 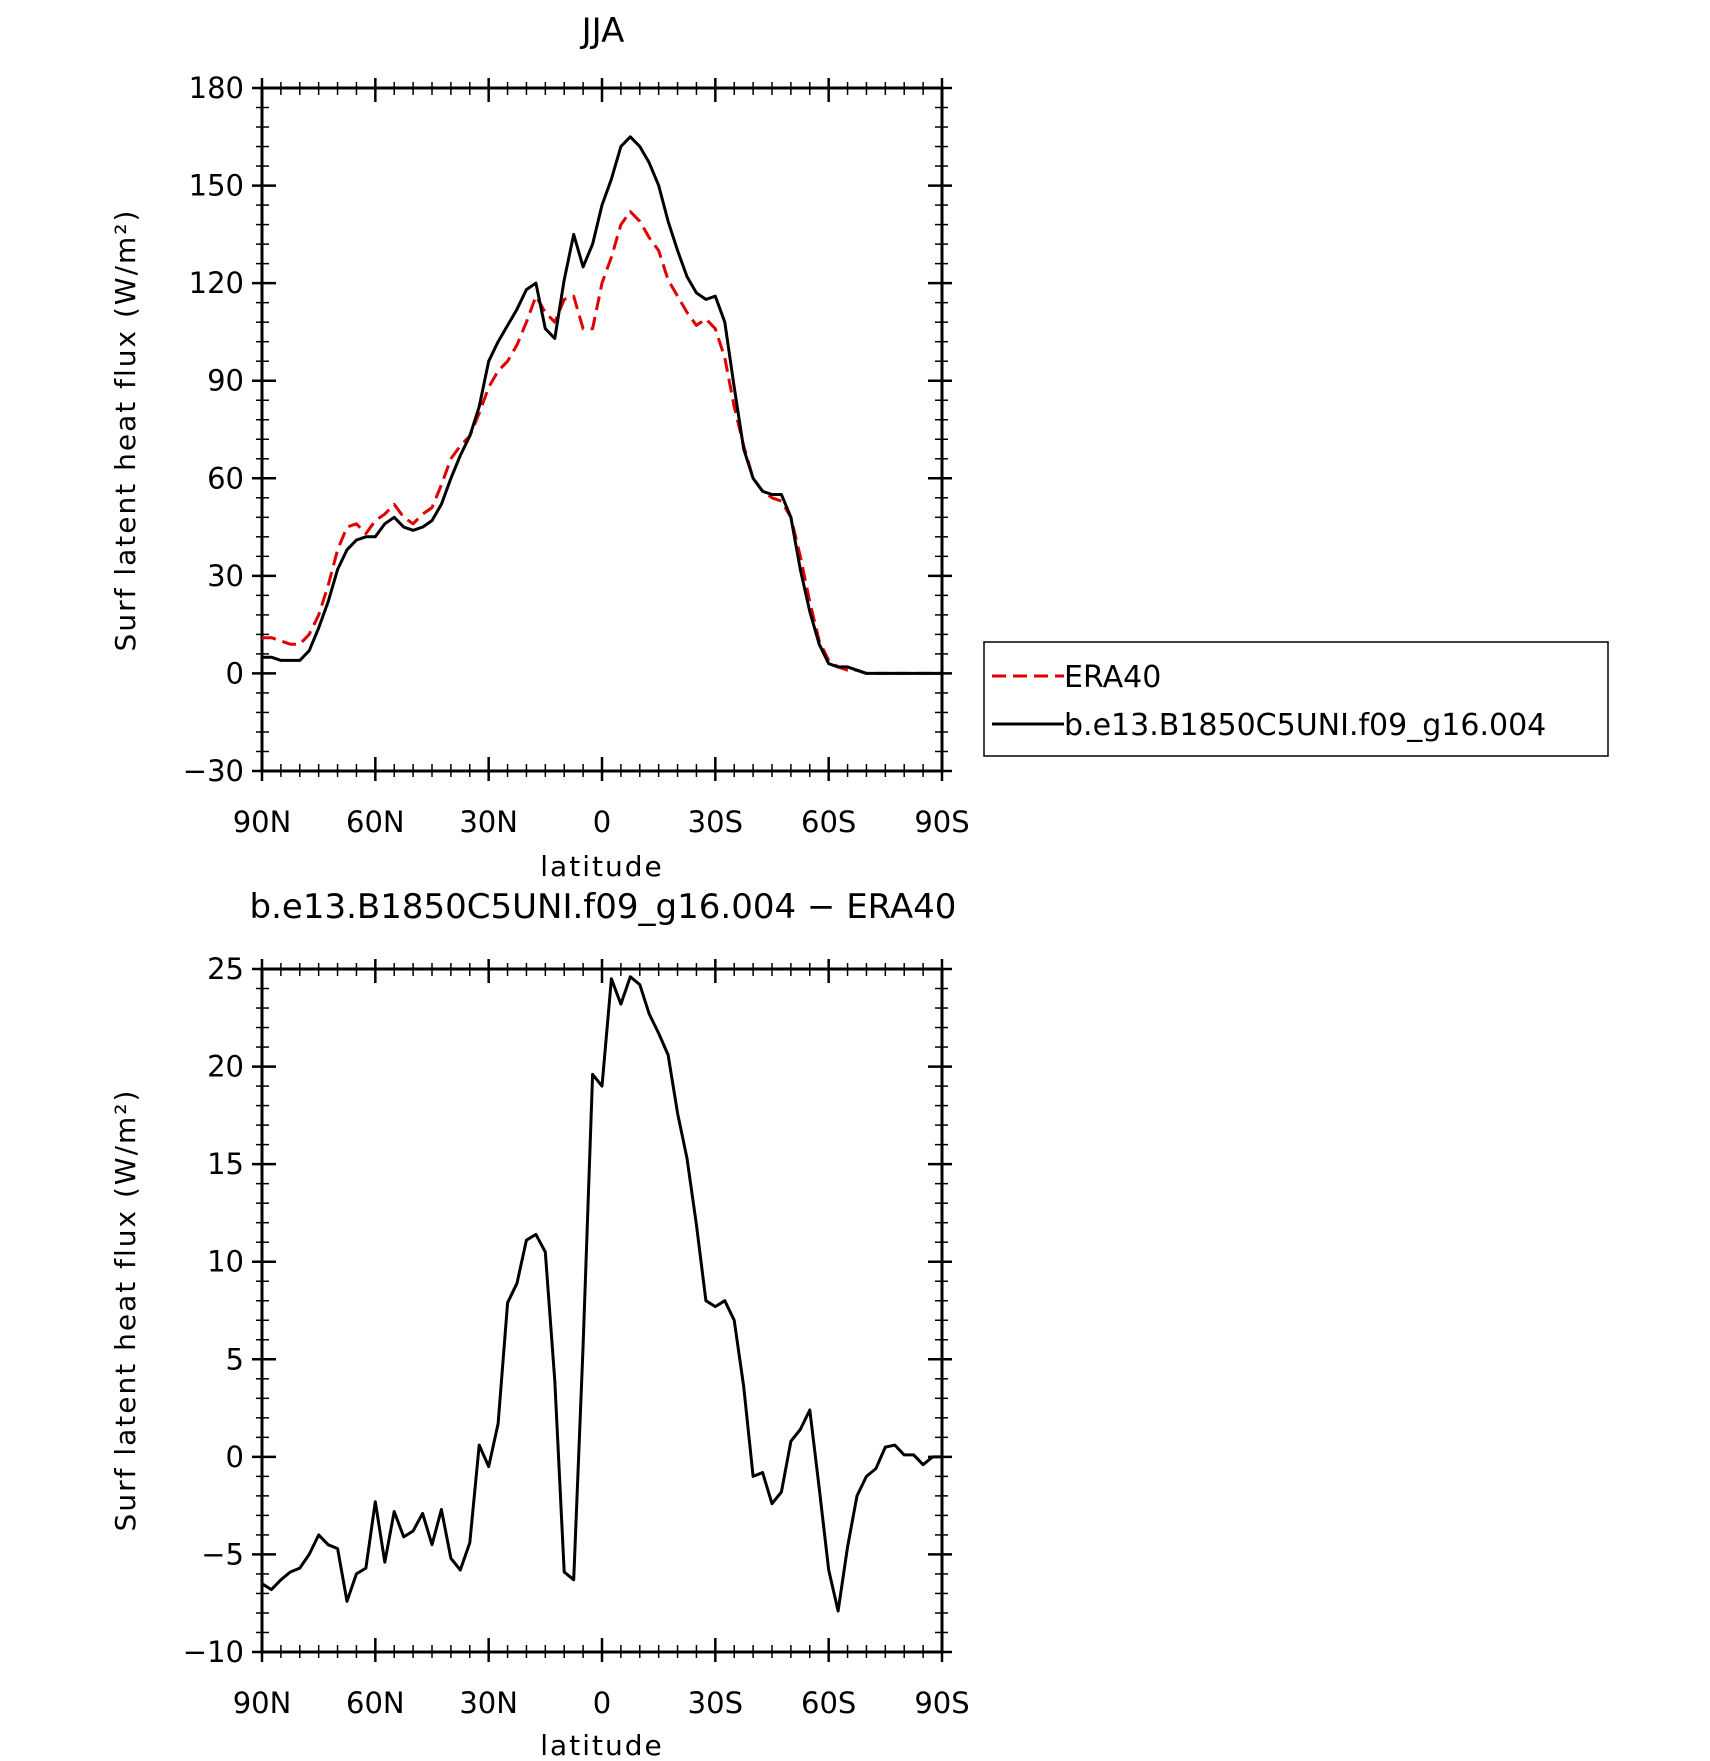 What do you see at coordinates (225, 381) in the screenshot?
I see `y-tick-label: 90` at bounding box center [225, 381].